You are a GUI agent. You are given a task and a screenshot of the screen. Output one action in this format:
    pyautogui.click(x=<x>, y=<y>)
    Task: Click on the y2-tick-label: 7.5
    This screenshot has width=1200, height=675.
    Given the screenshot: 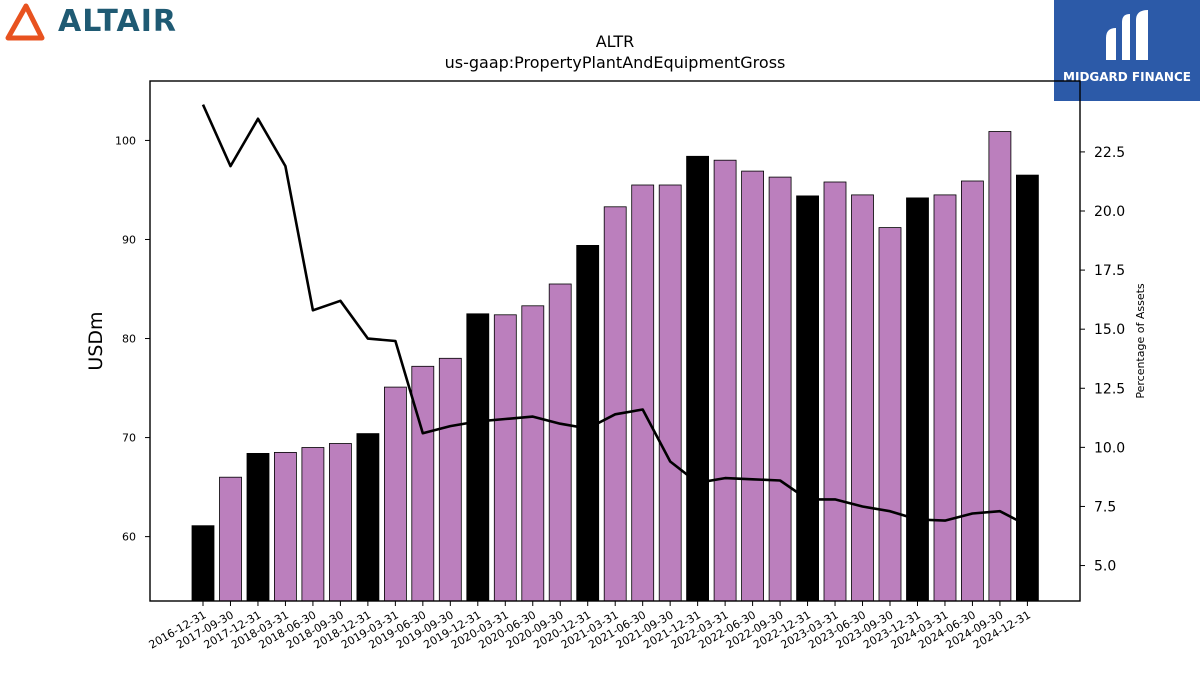 What is the action you would take?
    pyautogui.click(x=1105, y=507)
    